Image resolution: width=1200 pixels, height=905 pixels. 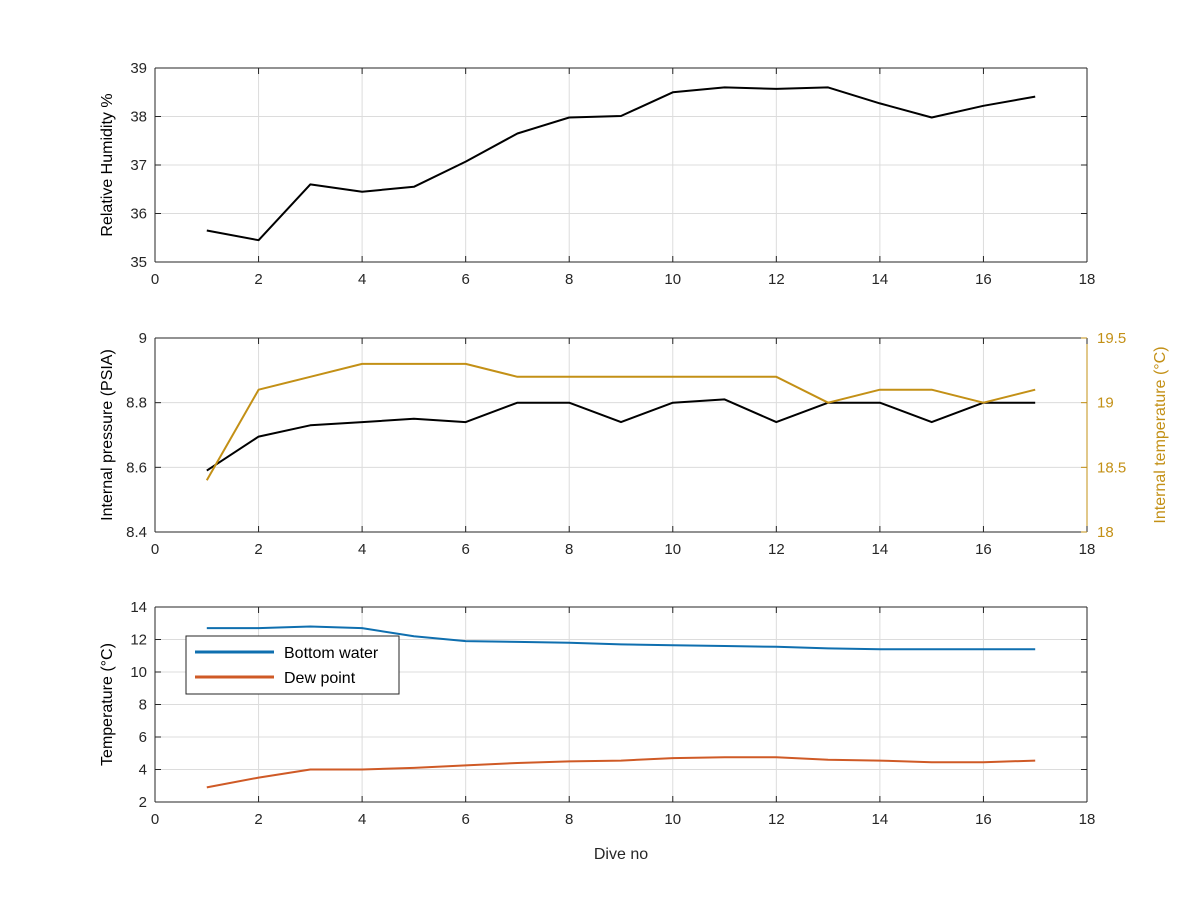 I want to click on x-axis-label: Dive no, so click(x=621, y=854).